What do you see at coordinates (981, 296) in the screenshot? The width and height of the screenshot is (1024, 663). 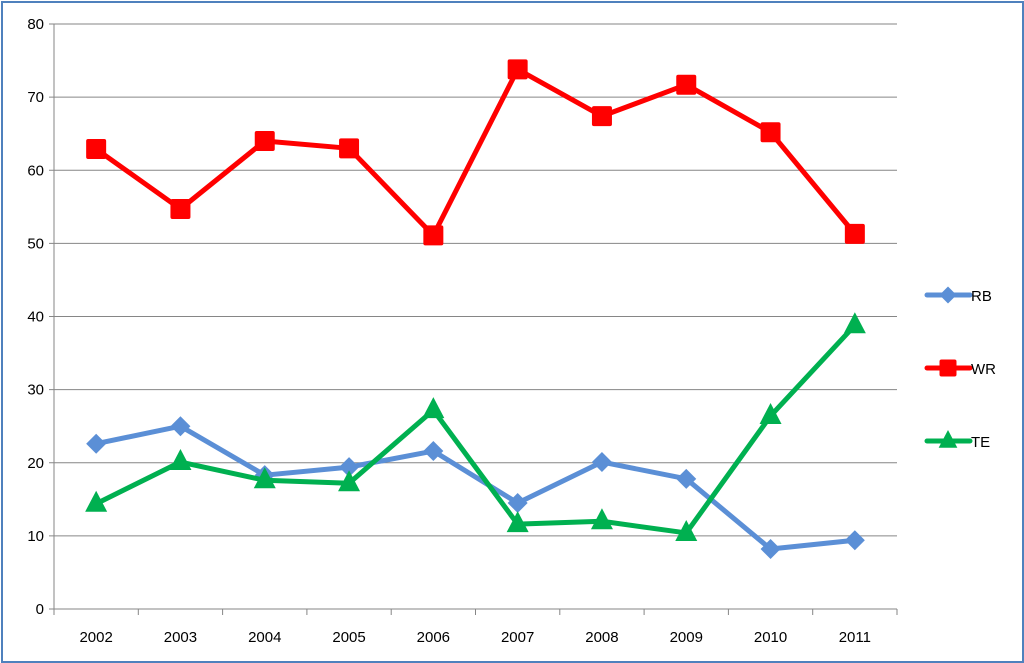 I see `legend-label-rb: RB` at bounding box center [981, 296].